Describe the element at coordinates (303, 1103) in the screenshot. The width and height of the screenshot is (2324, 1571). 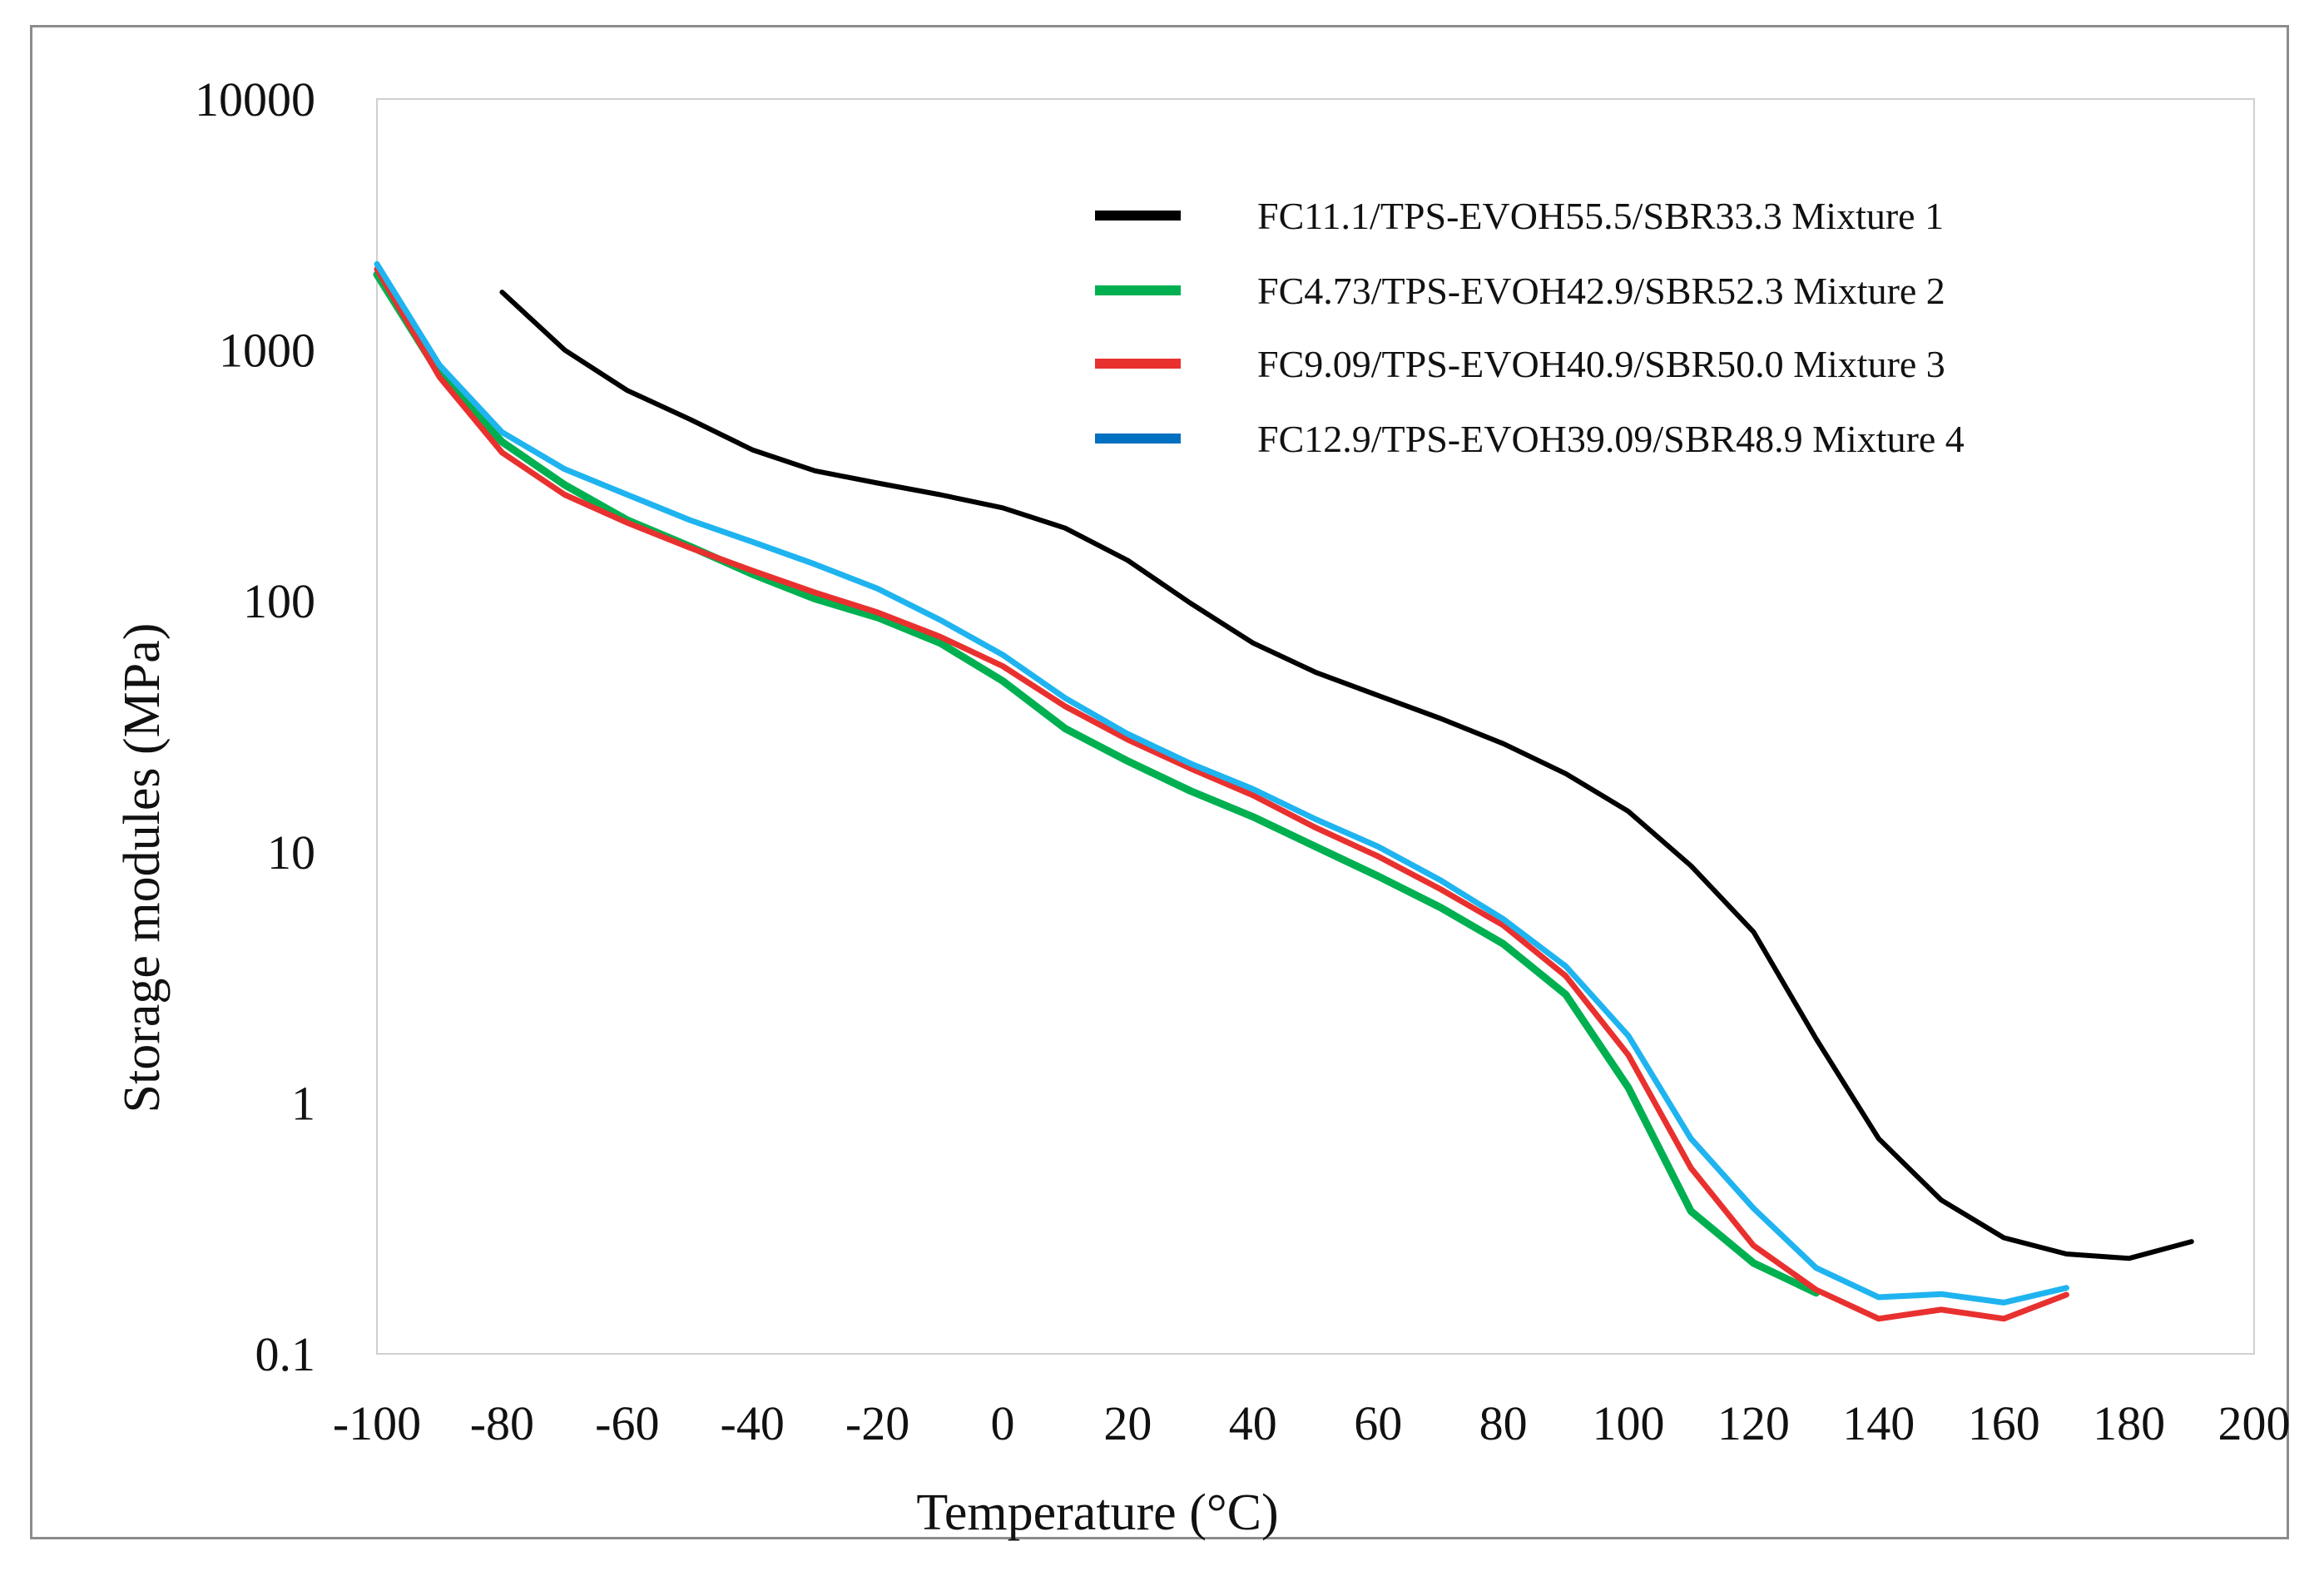
I see `y-tick-label: 1` at that location.